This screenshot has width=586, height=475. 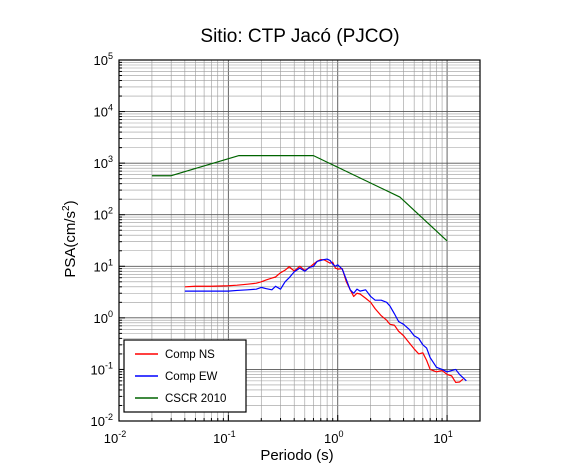 I want to click on y-tick-label-exponent: 1, so click(x=110, y=262).